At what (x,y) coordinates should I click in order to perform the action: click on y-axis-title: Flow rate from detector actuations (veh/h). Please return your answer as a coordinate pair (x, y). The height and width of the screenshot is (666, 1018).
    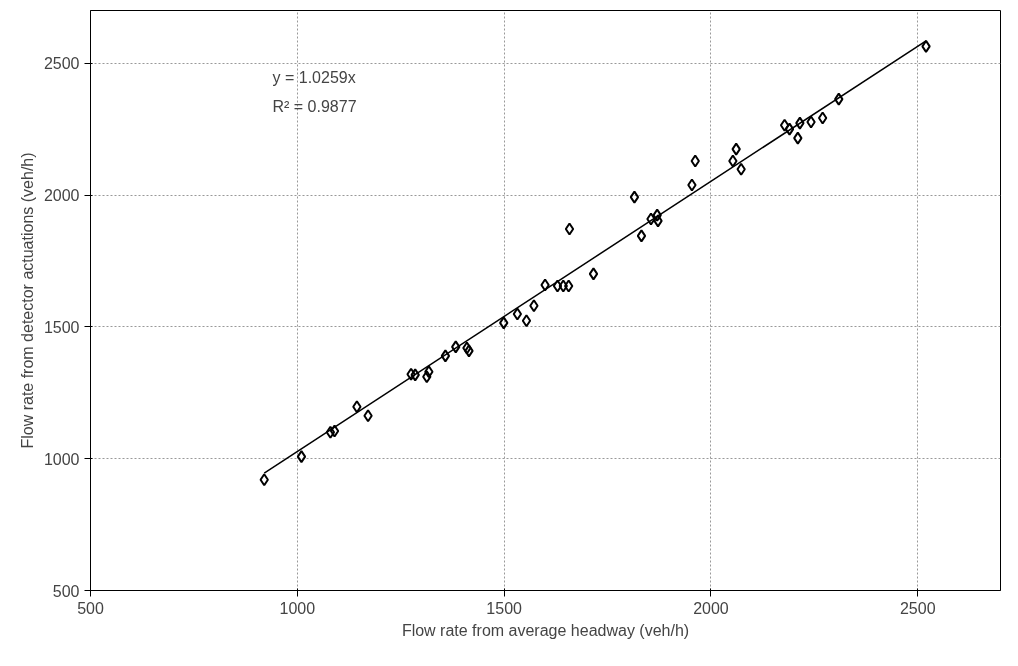
    Looking at the image, I should click on (27, 300).